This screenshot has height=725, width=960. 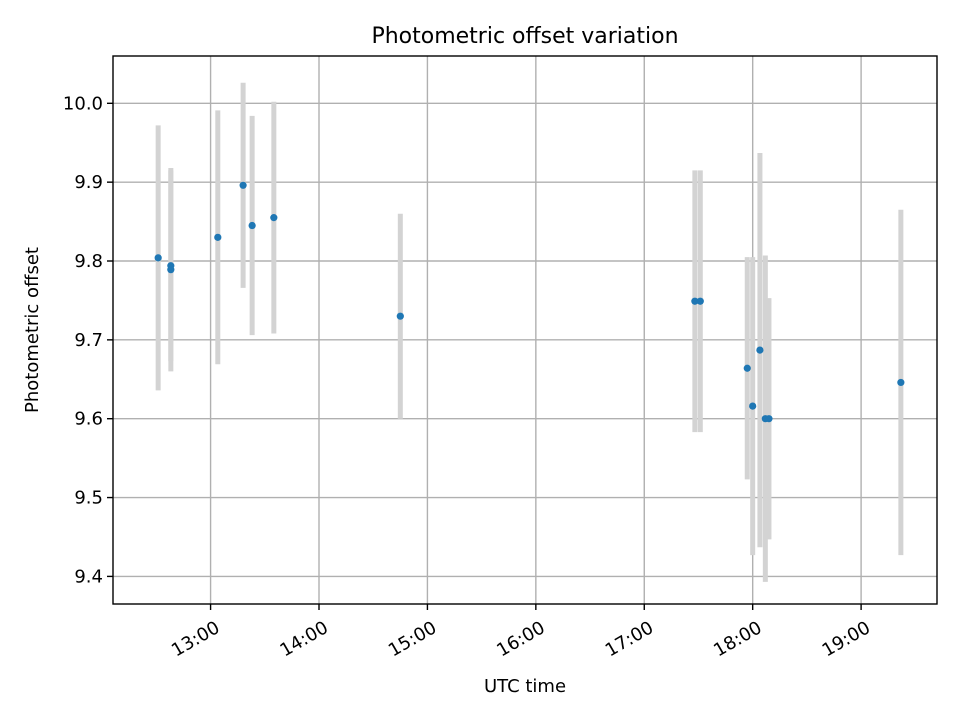 I want to click on y-tick-label: 9.7, so click(x=88, y=340).